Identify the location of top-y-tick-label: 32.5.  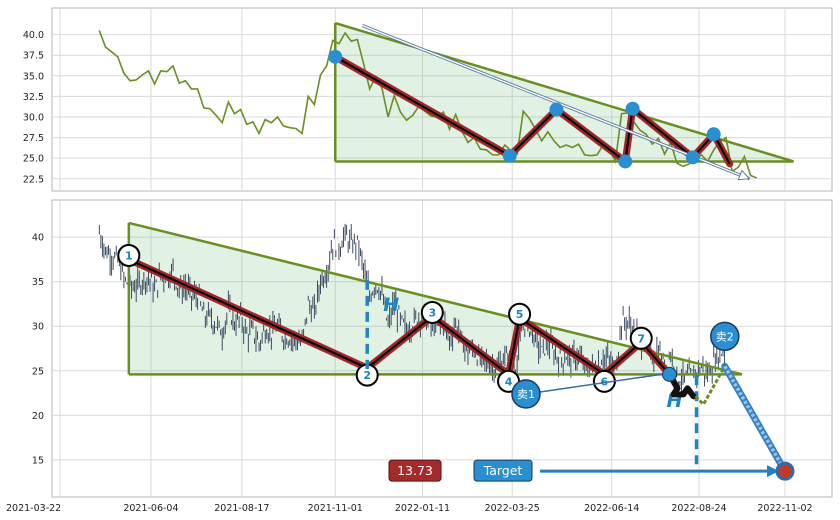
(33, 97).